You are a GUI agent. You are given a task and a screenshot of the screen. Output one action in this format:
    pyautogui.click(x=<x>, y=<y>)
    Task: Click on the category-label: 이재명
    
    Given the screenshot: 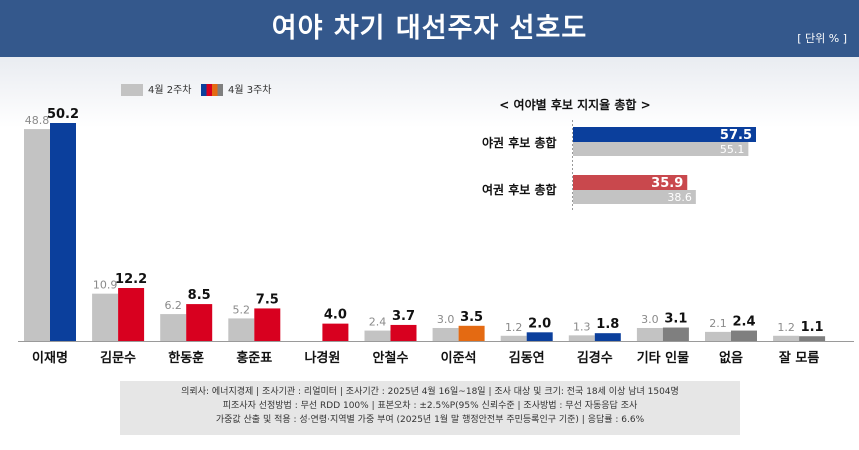 What is the action you would take?
    pyautogui.click(x=50, y=358)
    